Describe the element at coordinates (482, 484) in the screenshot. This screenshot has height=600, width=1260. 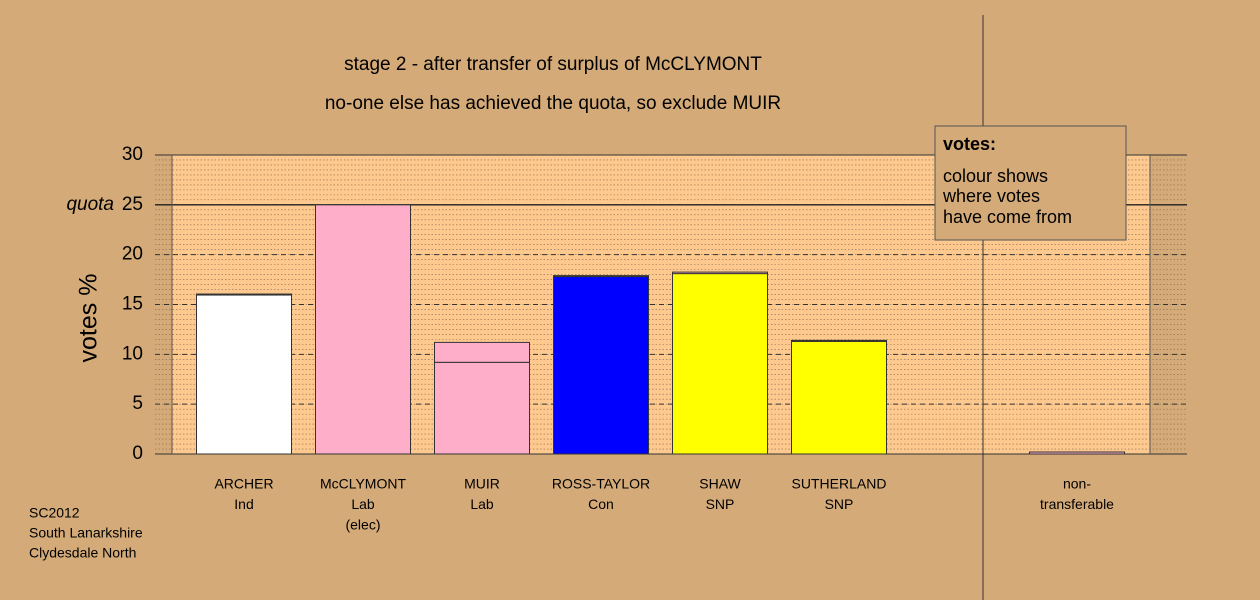
I see `x-tick-label: MUIR` at that location.